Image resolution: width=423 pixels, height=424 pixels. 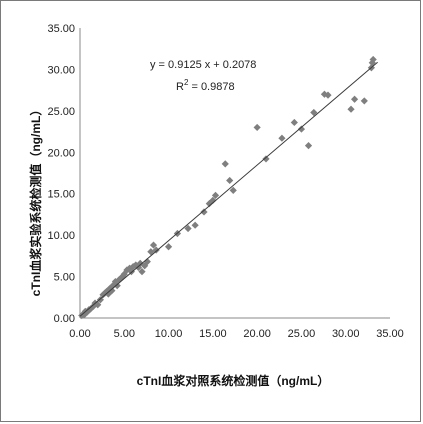 What do you see at coordinates (61, 174) in the screenshot?
I see `y-tick-labels: 0.00 5.00 10.00 15.00 20.00 25.00 30.00 35.00` at bounding box center [61, 174].